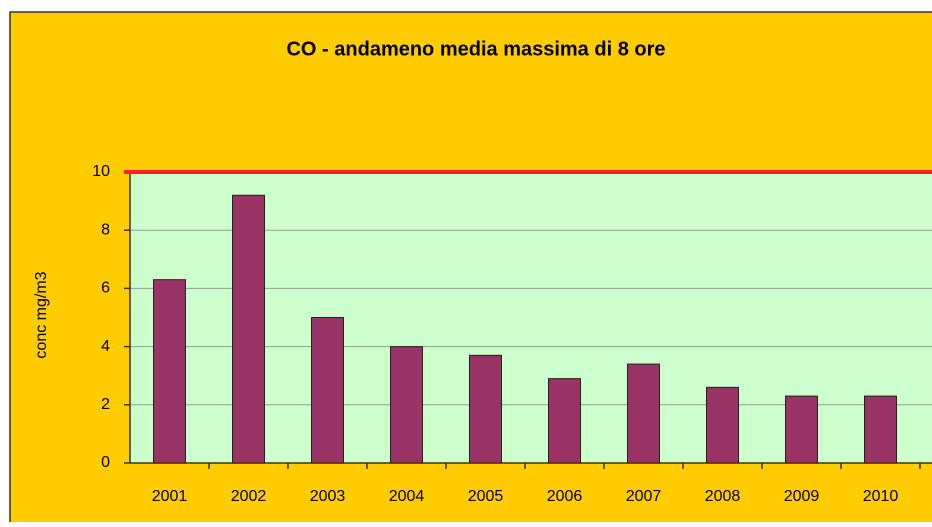  Describe the element at coordinates (249, 496) in the screenshot. I see `x-tick-label: 2002` at that location.